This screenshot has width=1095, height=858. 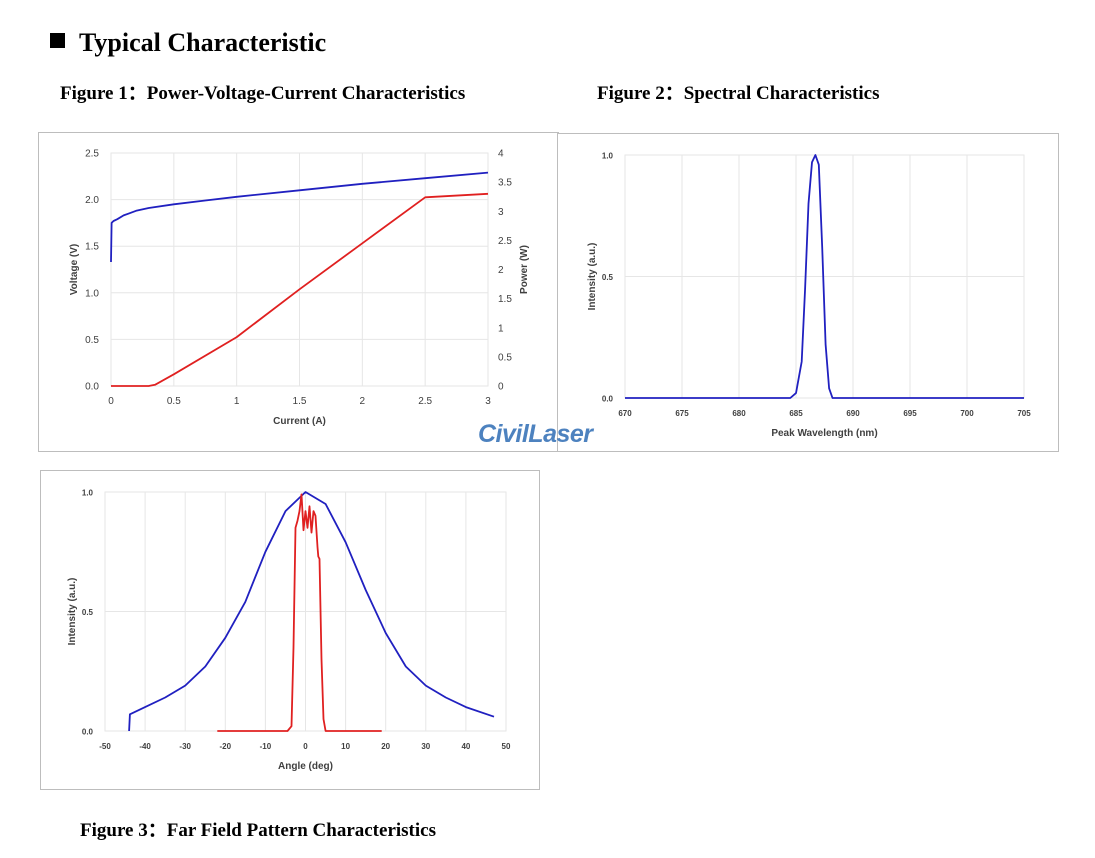 I want to click on y2-tick-label: 2, so click(x=501, y=270).